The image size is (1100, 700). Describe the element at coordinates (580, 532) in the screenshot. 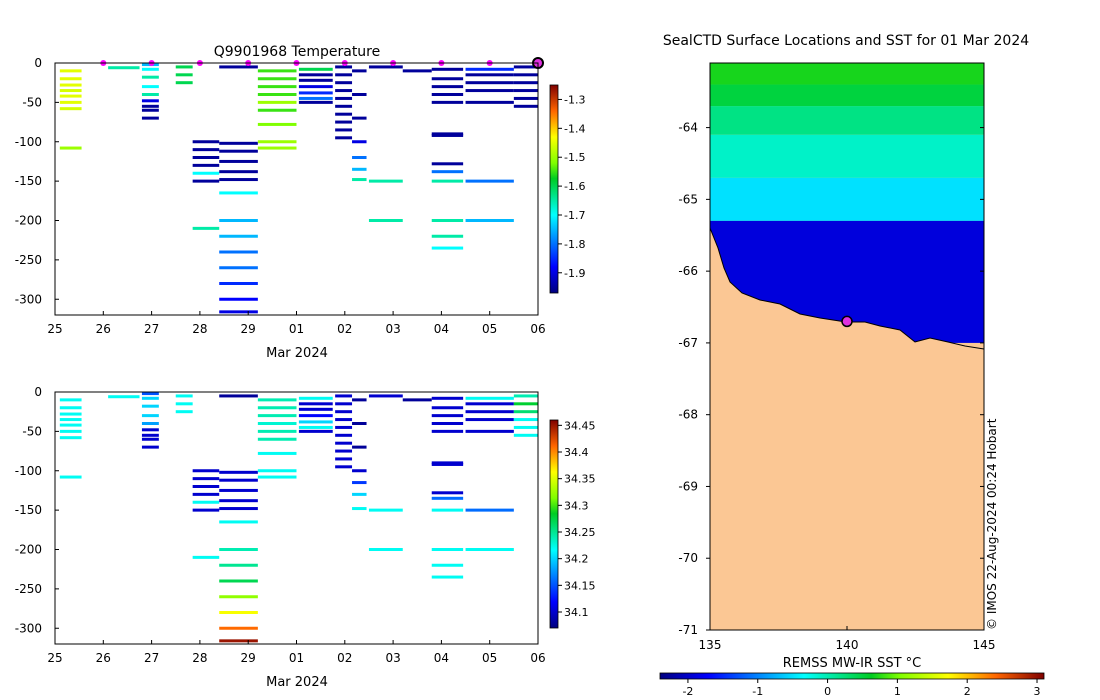

I see `colorbar-tick-label: 34.25` at that location.